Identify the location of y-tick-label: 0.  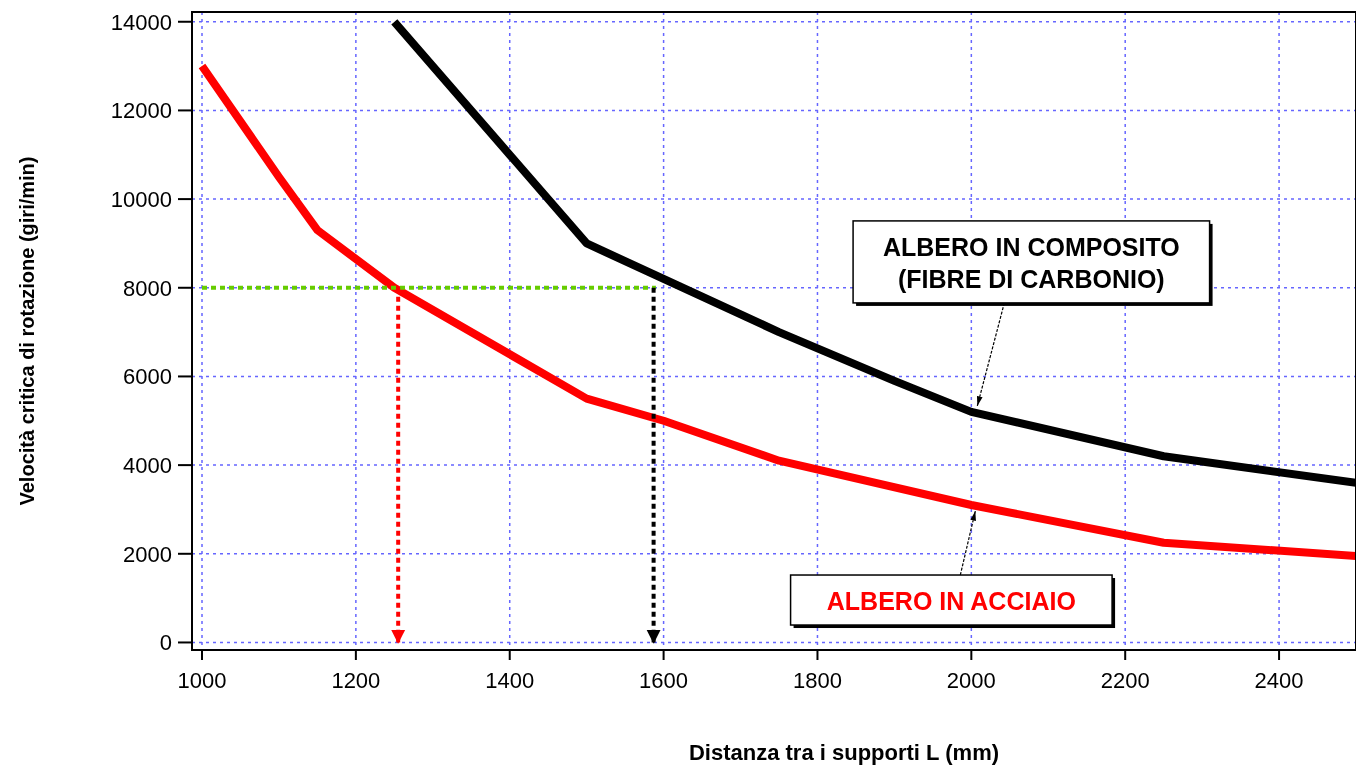
(165, 643).